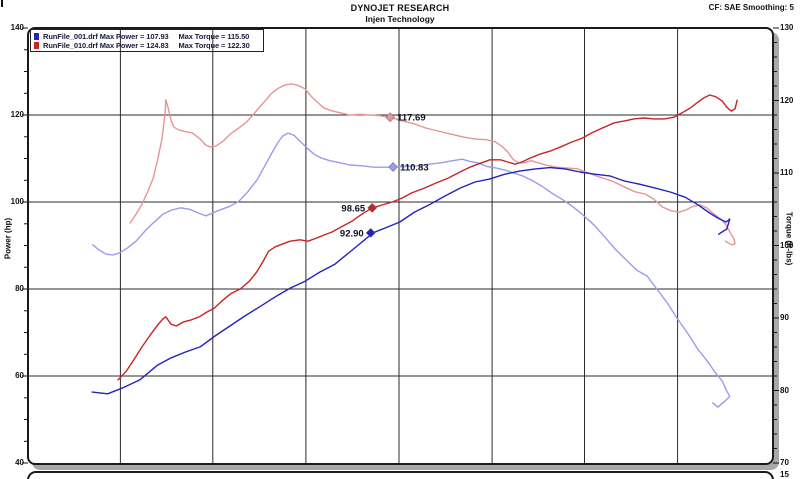  I want to click on torque-axis-tick-label: 120, so click(787, 100).